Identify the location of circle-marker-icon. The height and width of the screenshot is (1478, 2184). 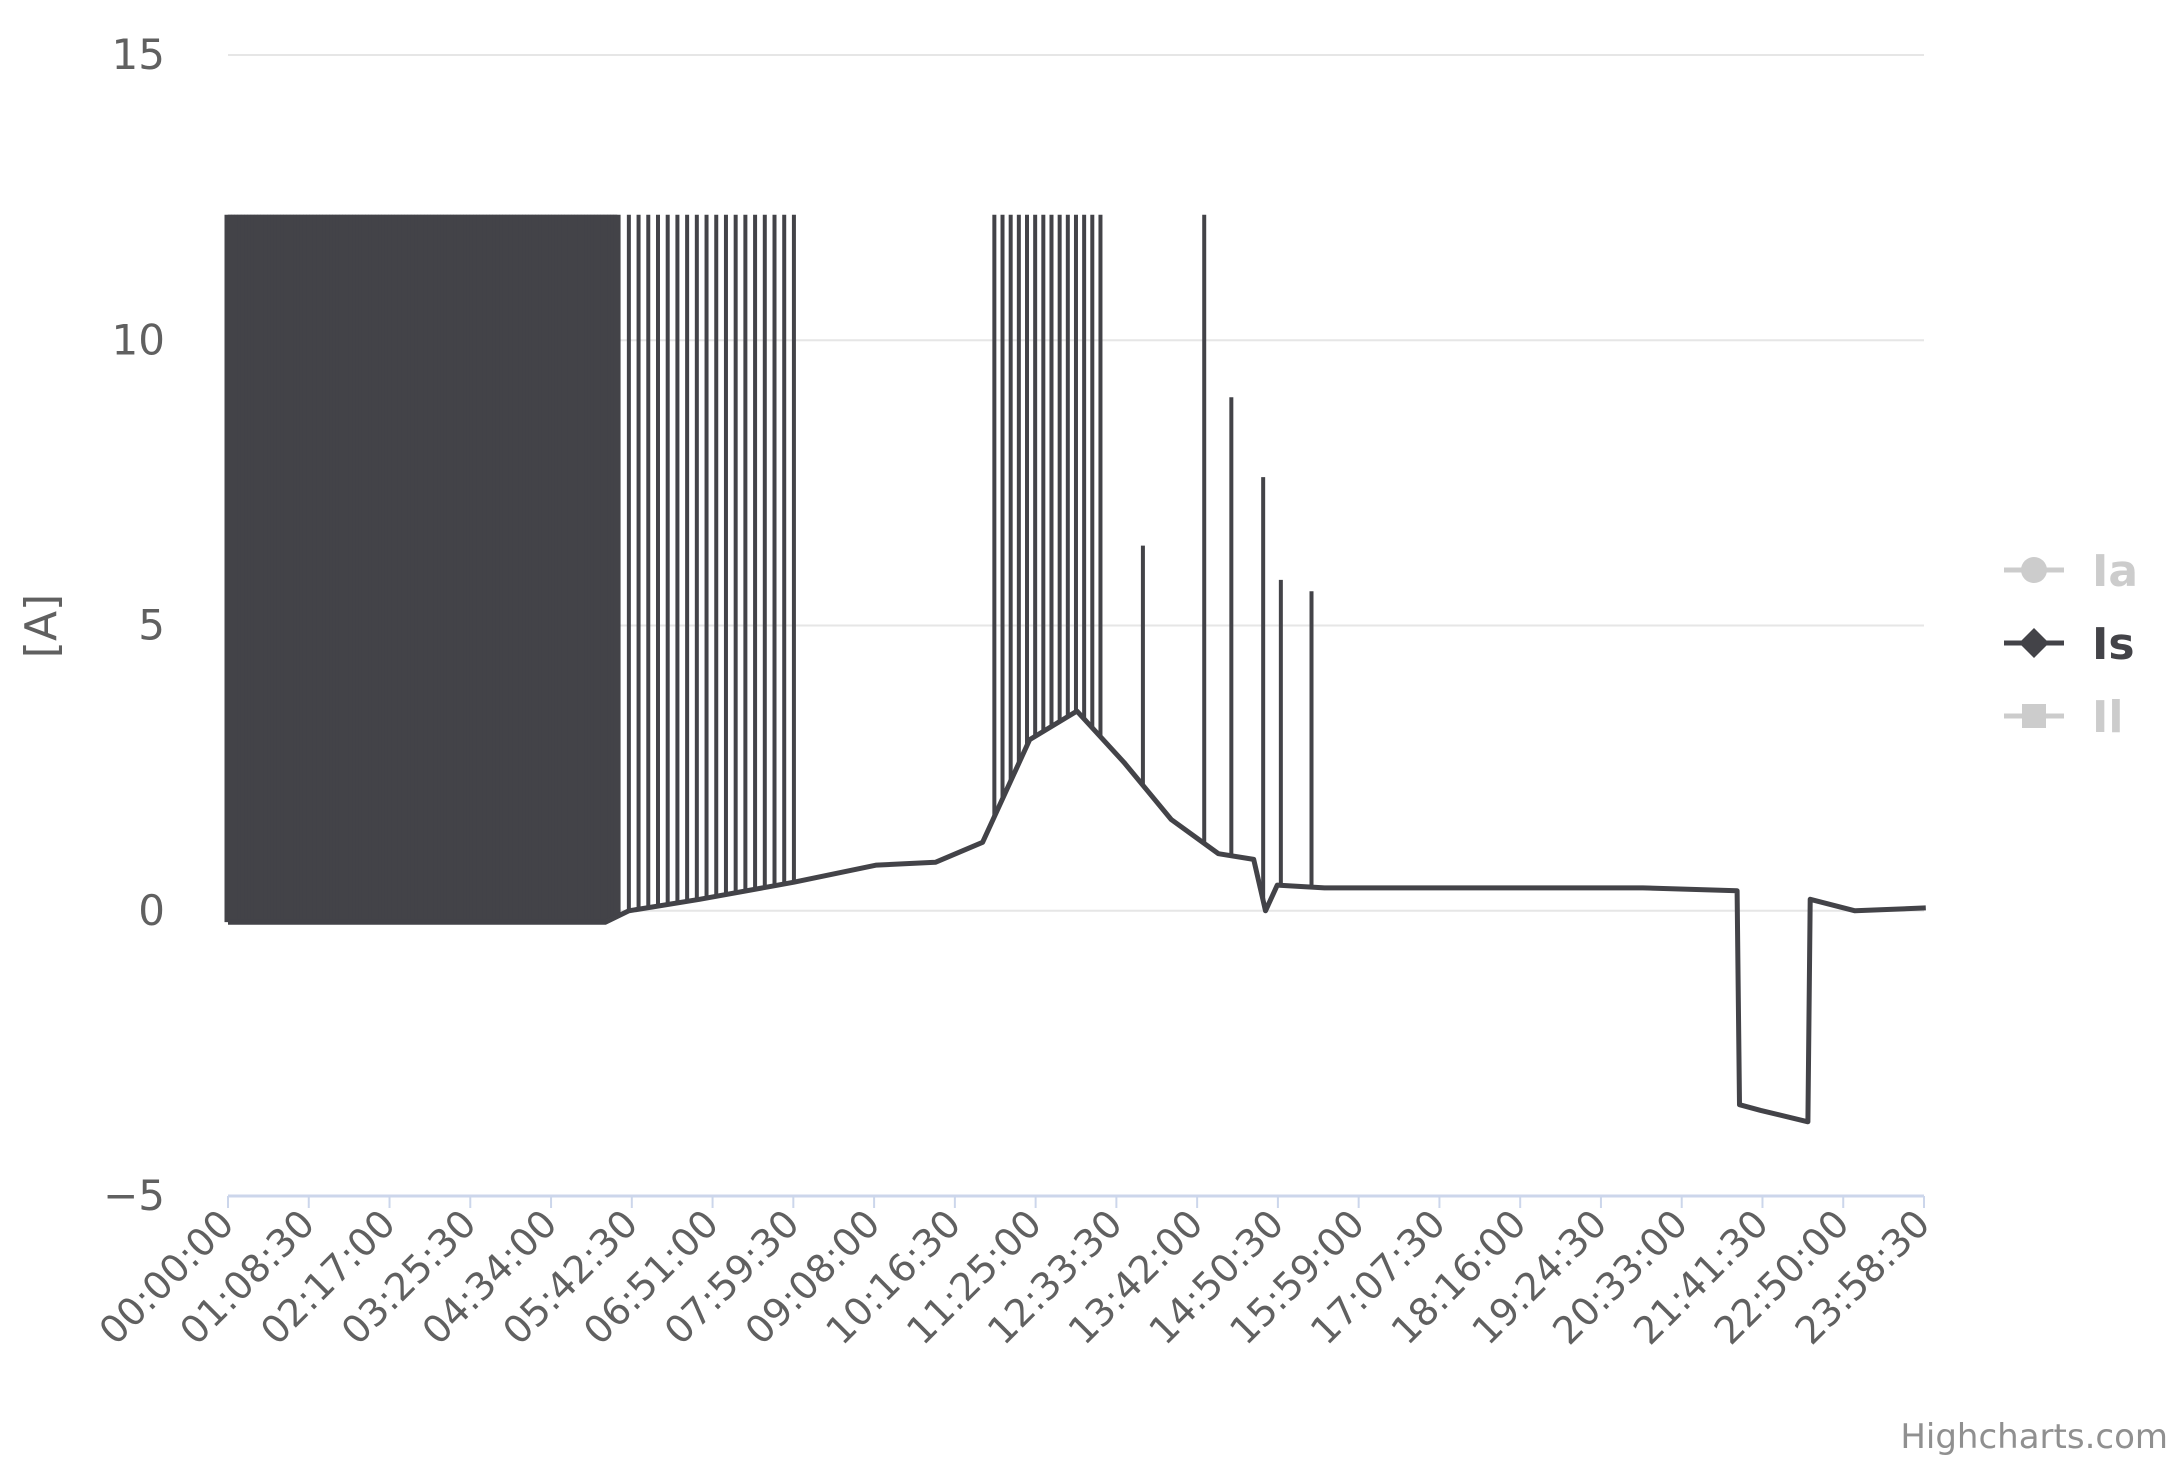
(2034, 570).